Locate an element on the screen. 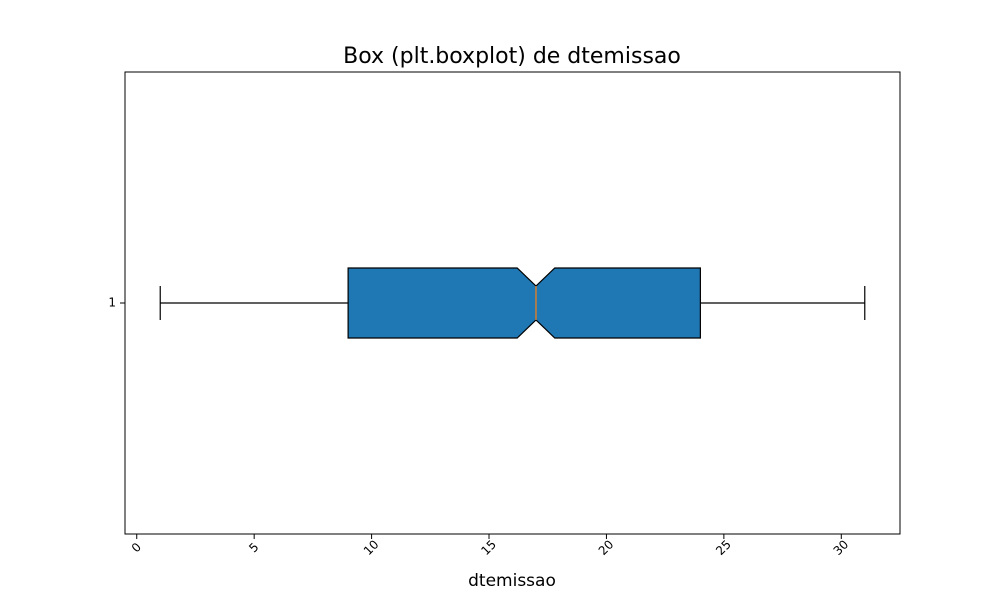 The height and width of the screenshot is (600, 1000). x-tick-label: 25 is located at coordinates (723, 547).